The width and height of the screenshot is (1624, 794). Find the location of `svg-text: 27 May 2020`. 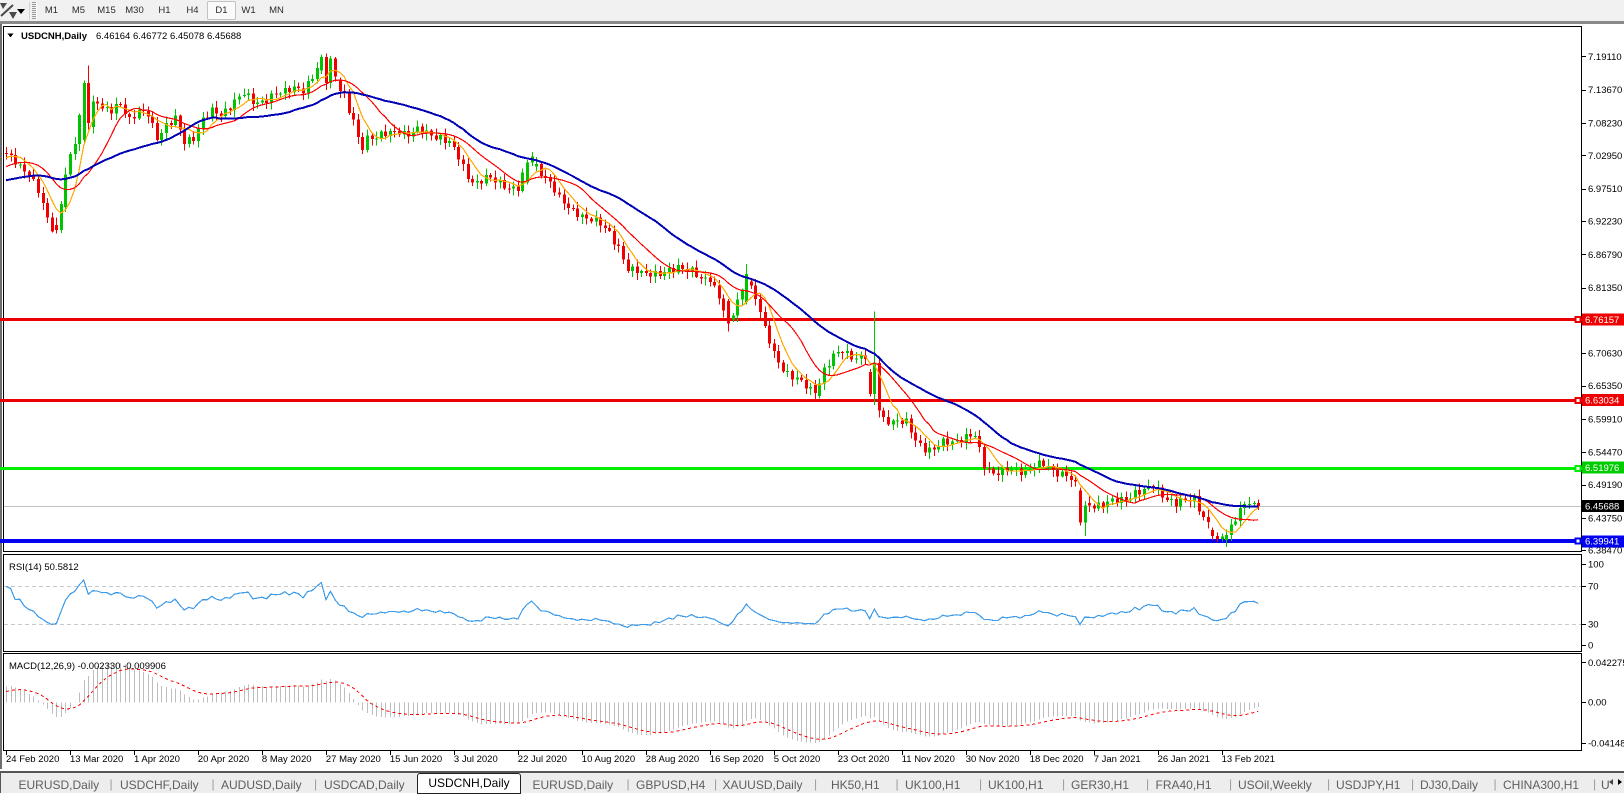

svg-text: 27 May 2020 is located at coordinates (353, 759).